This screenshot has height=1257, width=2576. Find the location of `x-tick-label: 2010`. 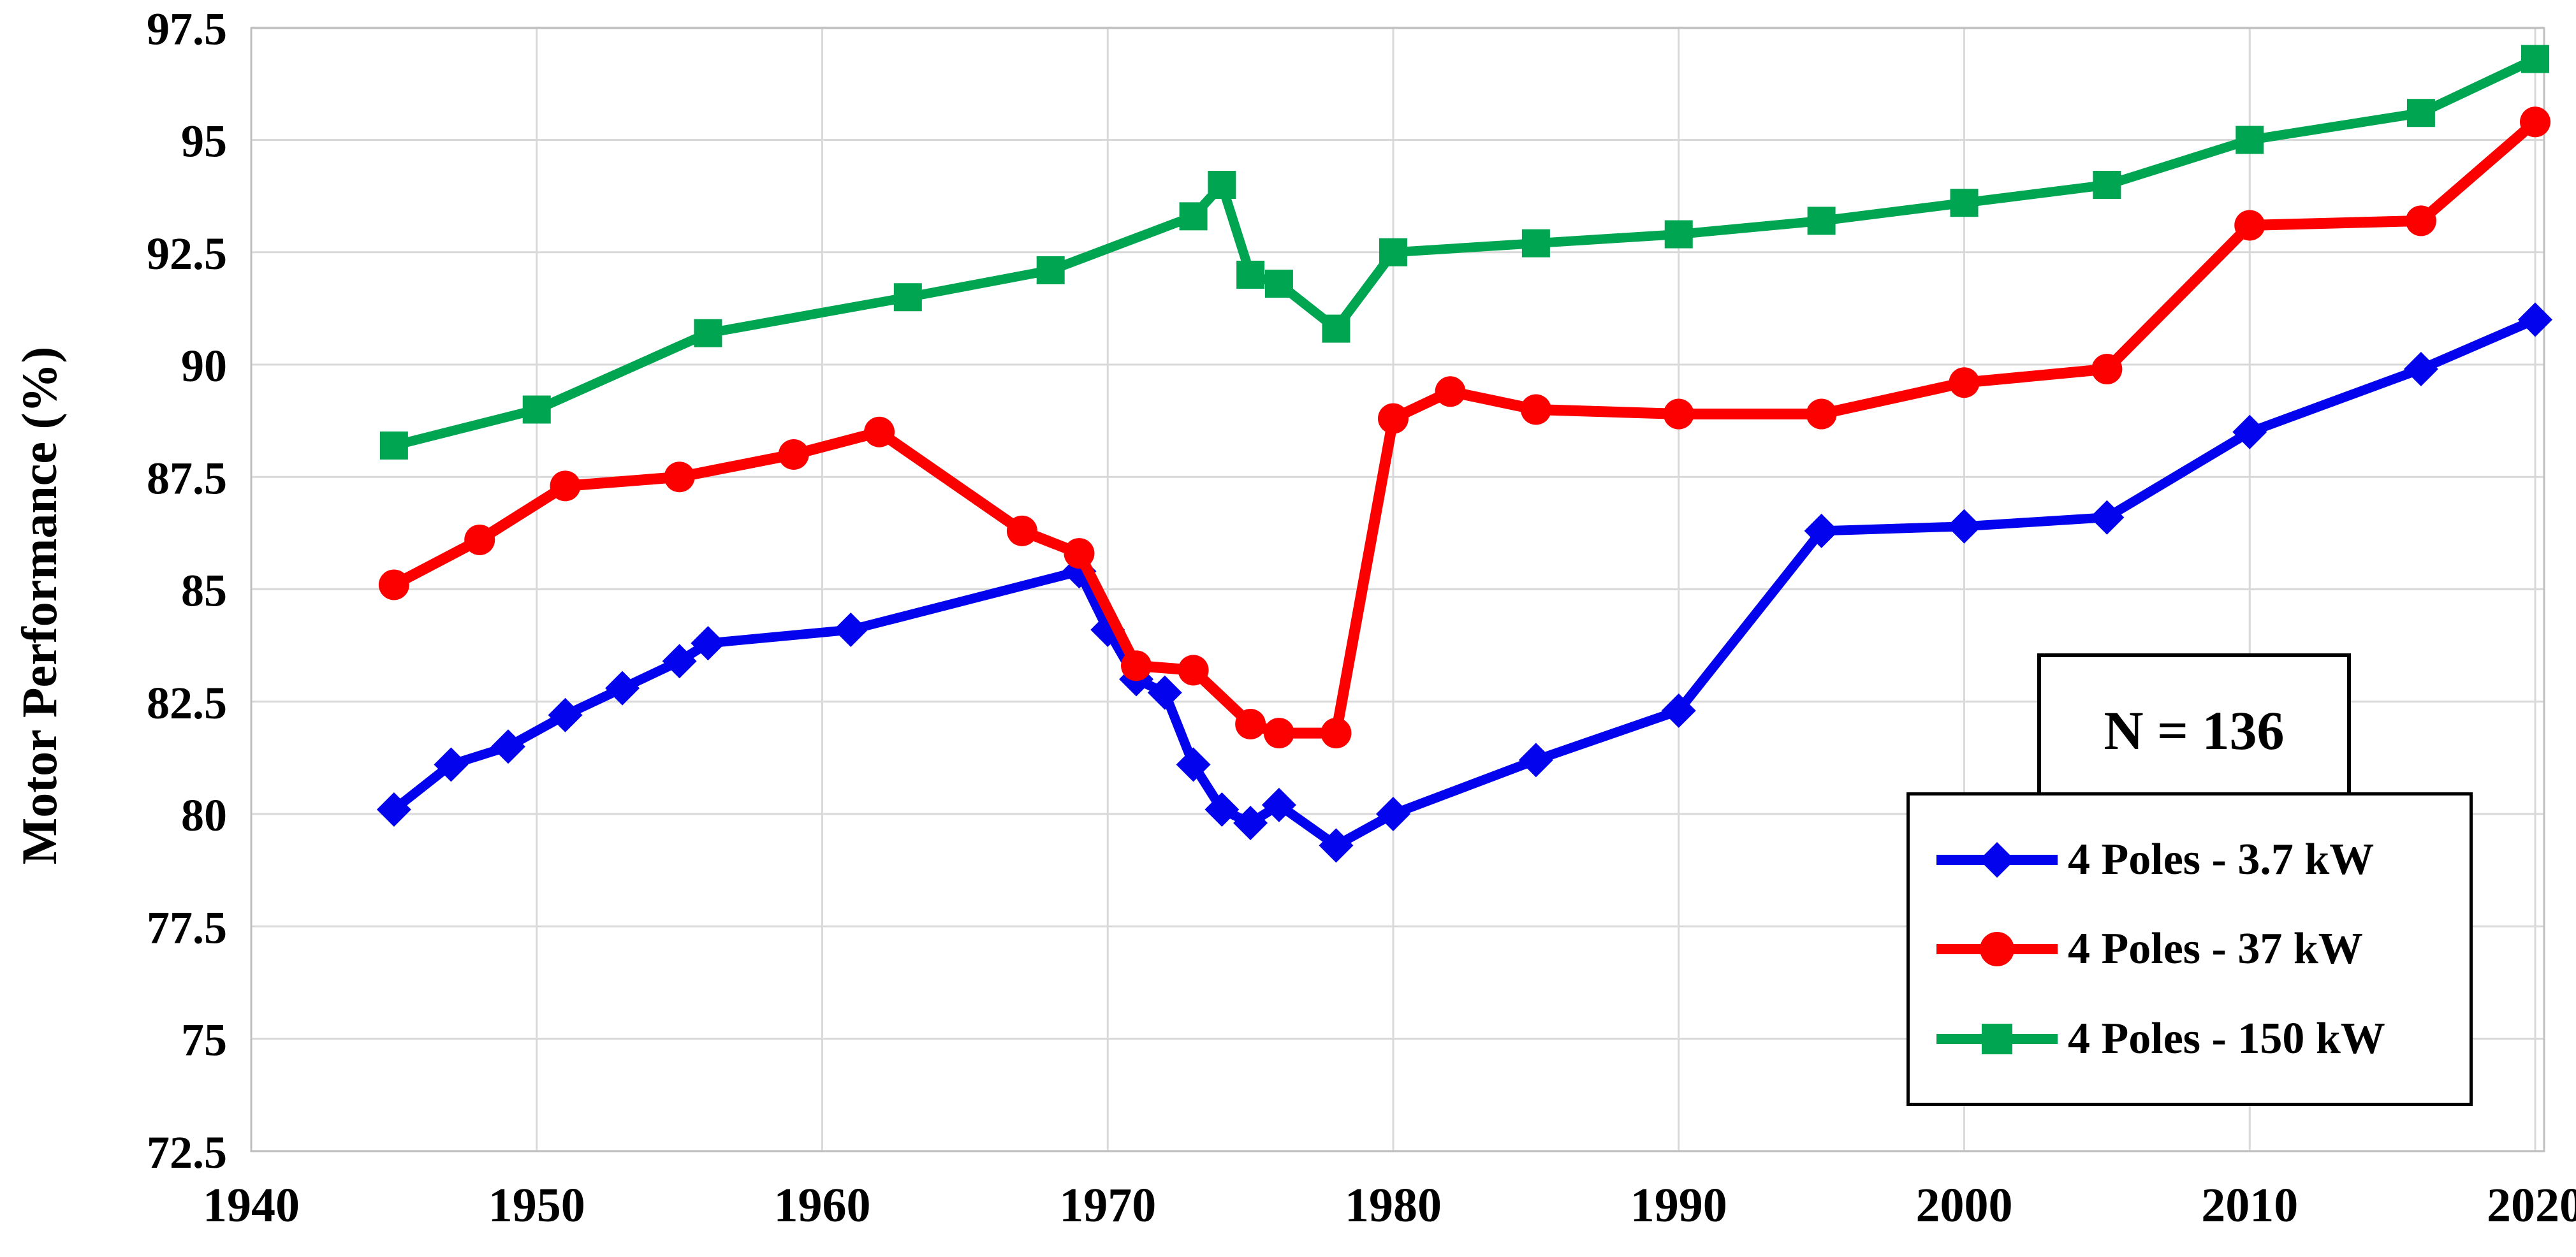

x-tick-label: 2010 is located at coordinates (2249, 1205).